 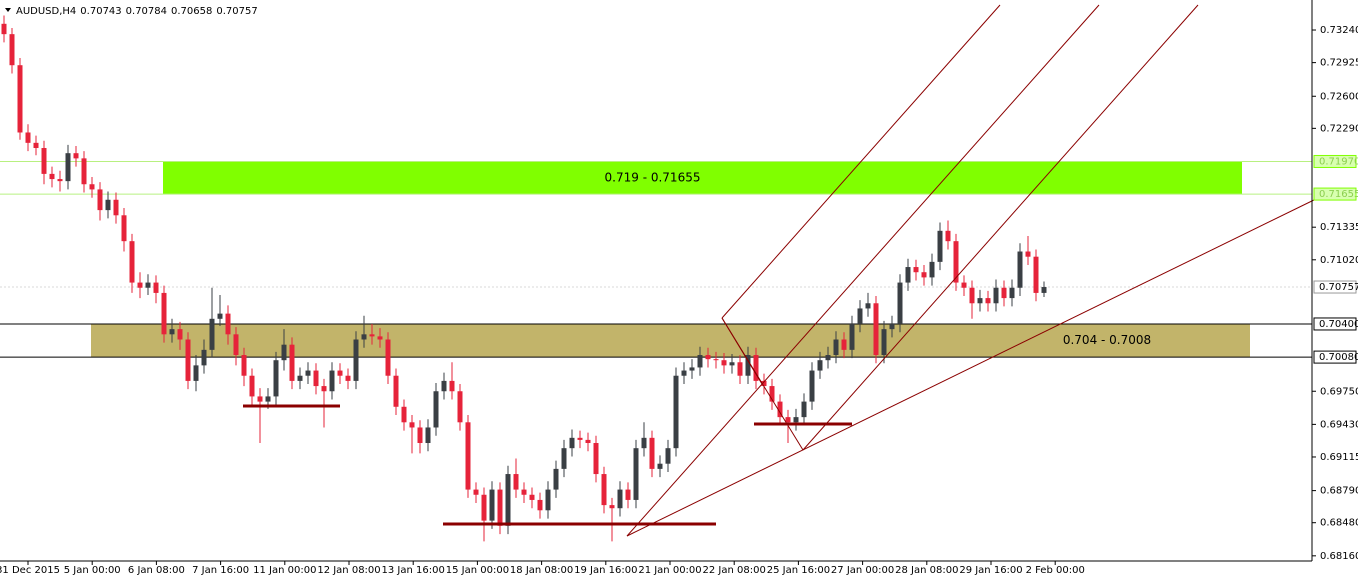 I want to click on last-price-tag, so click(x=1335, y=287).